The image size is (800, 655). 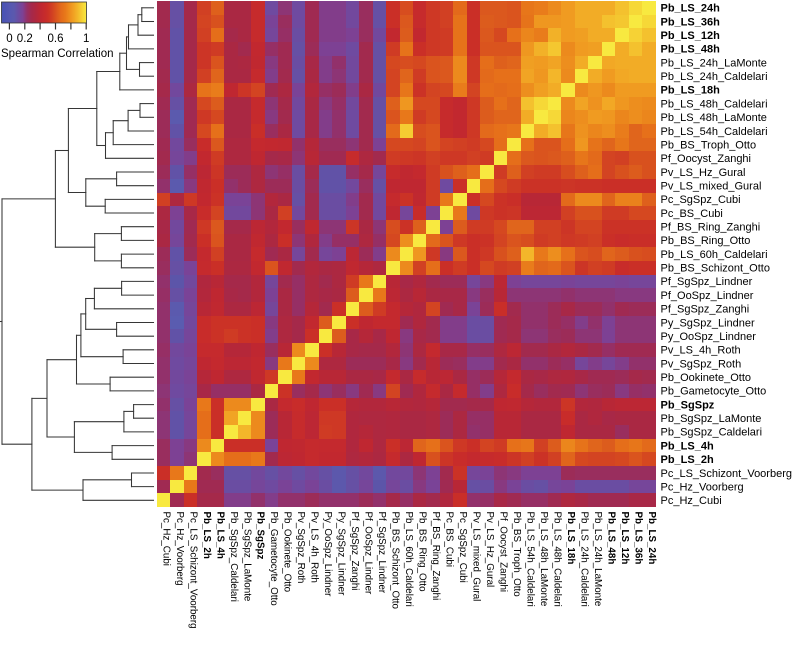 I want to click on svg-text: 0.6, so click(x=56, y=39).